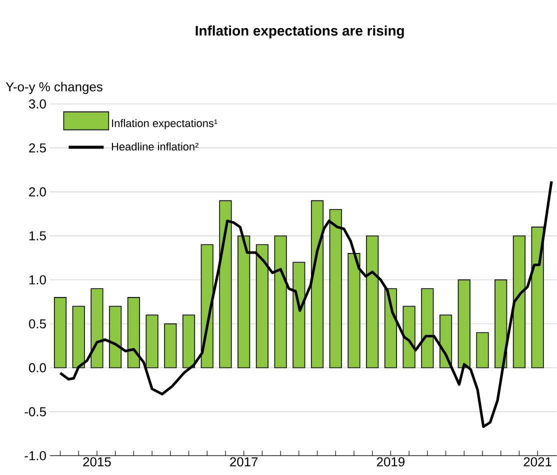  Describe the element at coordinates (37, 367) in the screenshot. I see `y-tick-label: 0.0` at that location.